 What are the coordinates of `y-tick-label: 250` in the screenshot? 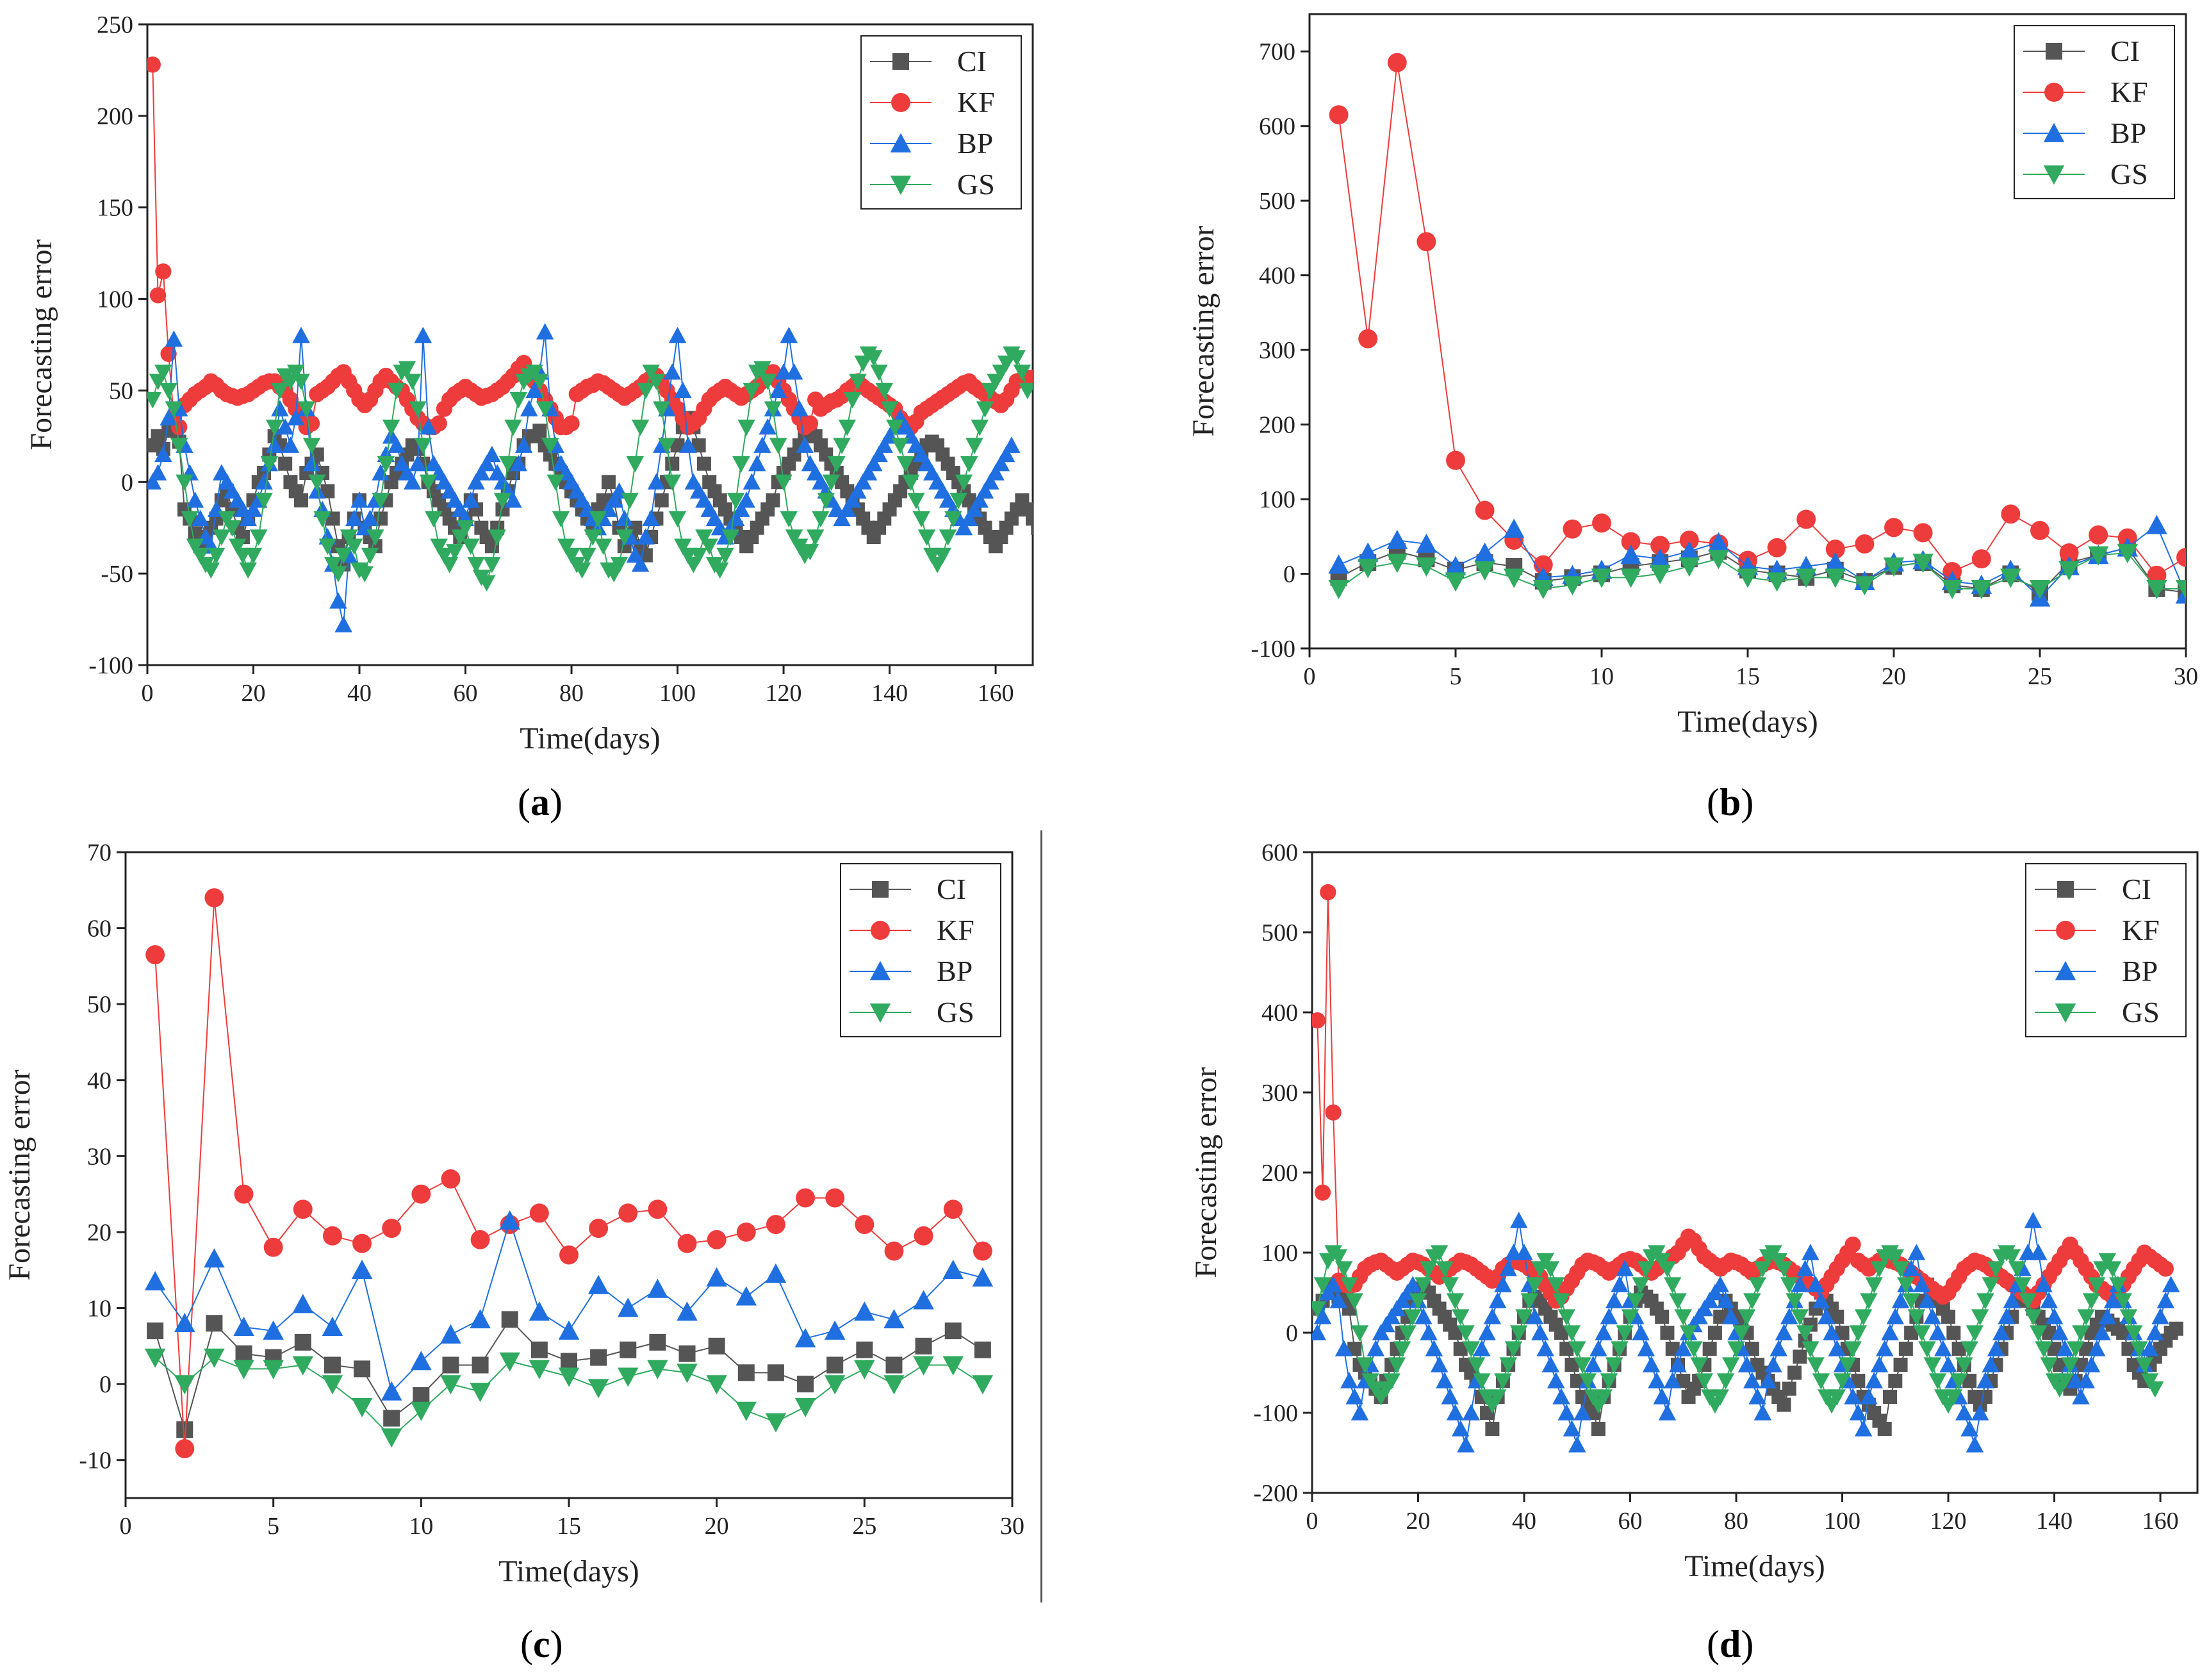 It's located at (115, 25).